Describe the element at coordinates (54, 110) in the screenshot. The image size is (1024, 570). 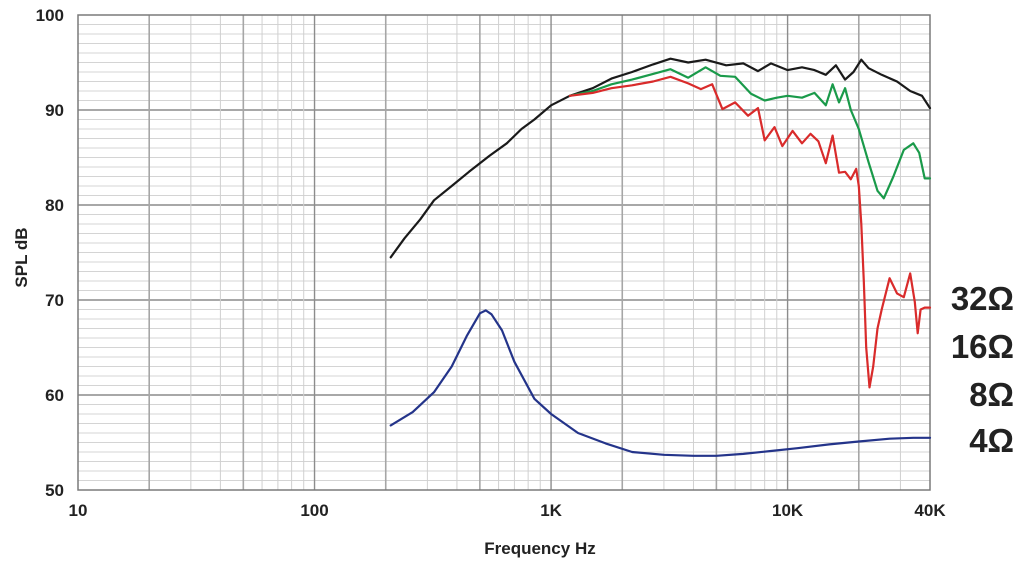
I see `y-tick-label: 90` at that location.